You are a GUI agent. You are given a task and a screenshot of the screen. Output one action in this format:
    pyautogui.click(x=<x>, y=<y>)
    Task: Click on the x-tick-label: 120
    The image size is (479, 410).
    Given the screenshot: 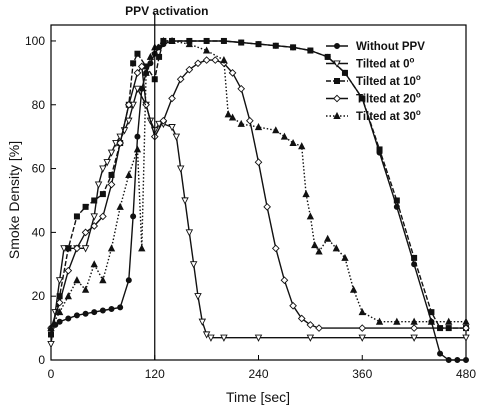 What is the action you would take?
    pyautogui.click(x=155, y=374)
    